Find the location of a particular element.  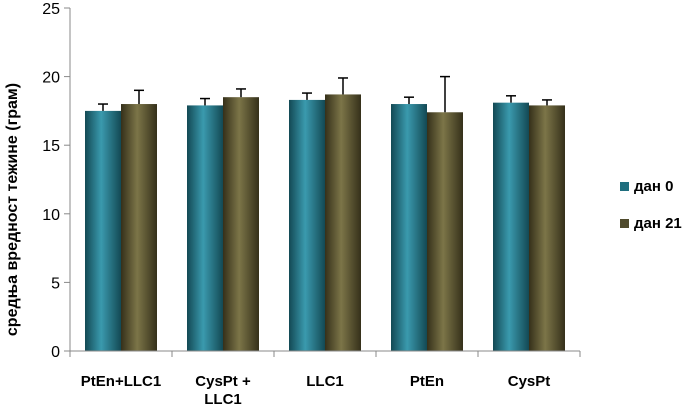

y-tick-label-15: 15 is located at coordinates (51, 146).